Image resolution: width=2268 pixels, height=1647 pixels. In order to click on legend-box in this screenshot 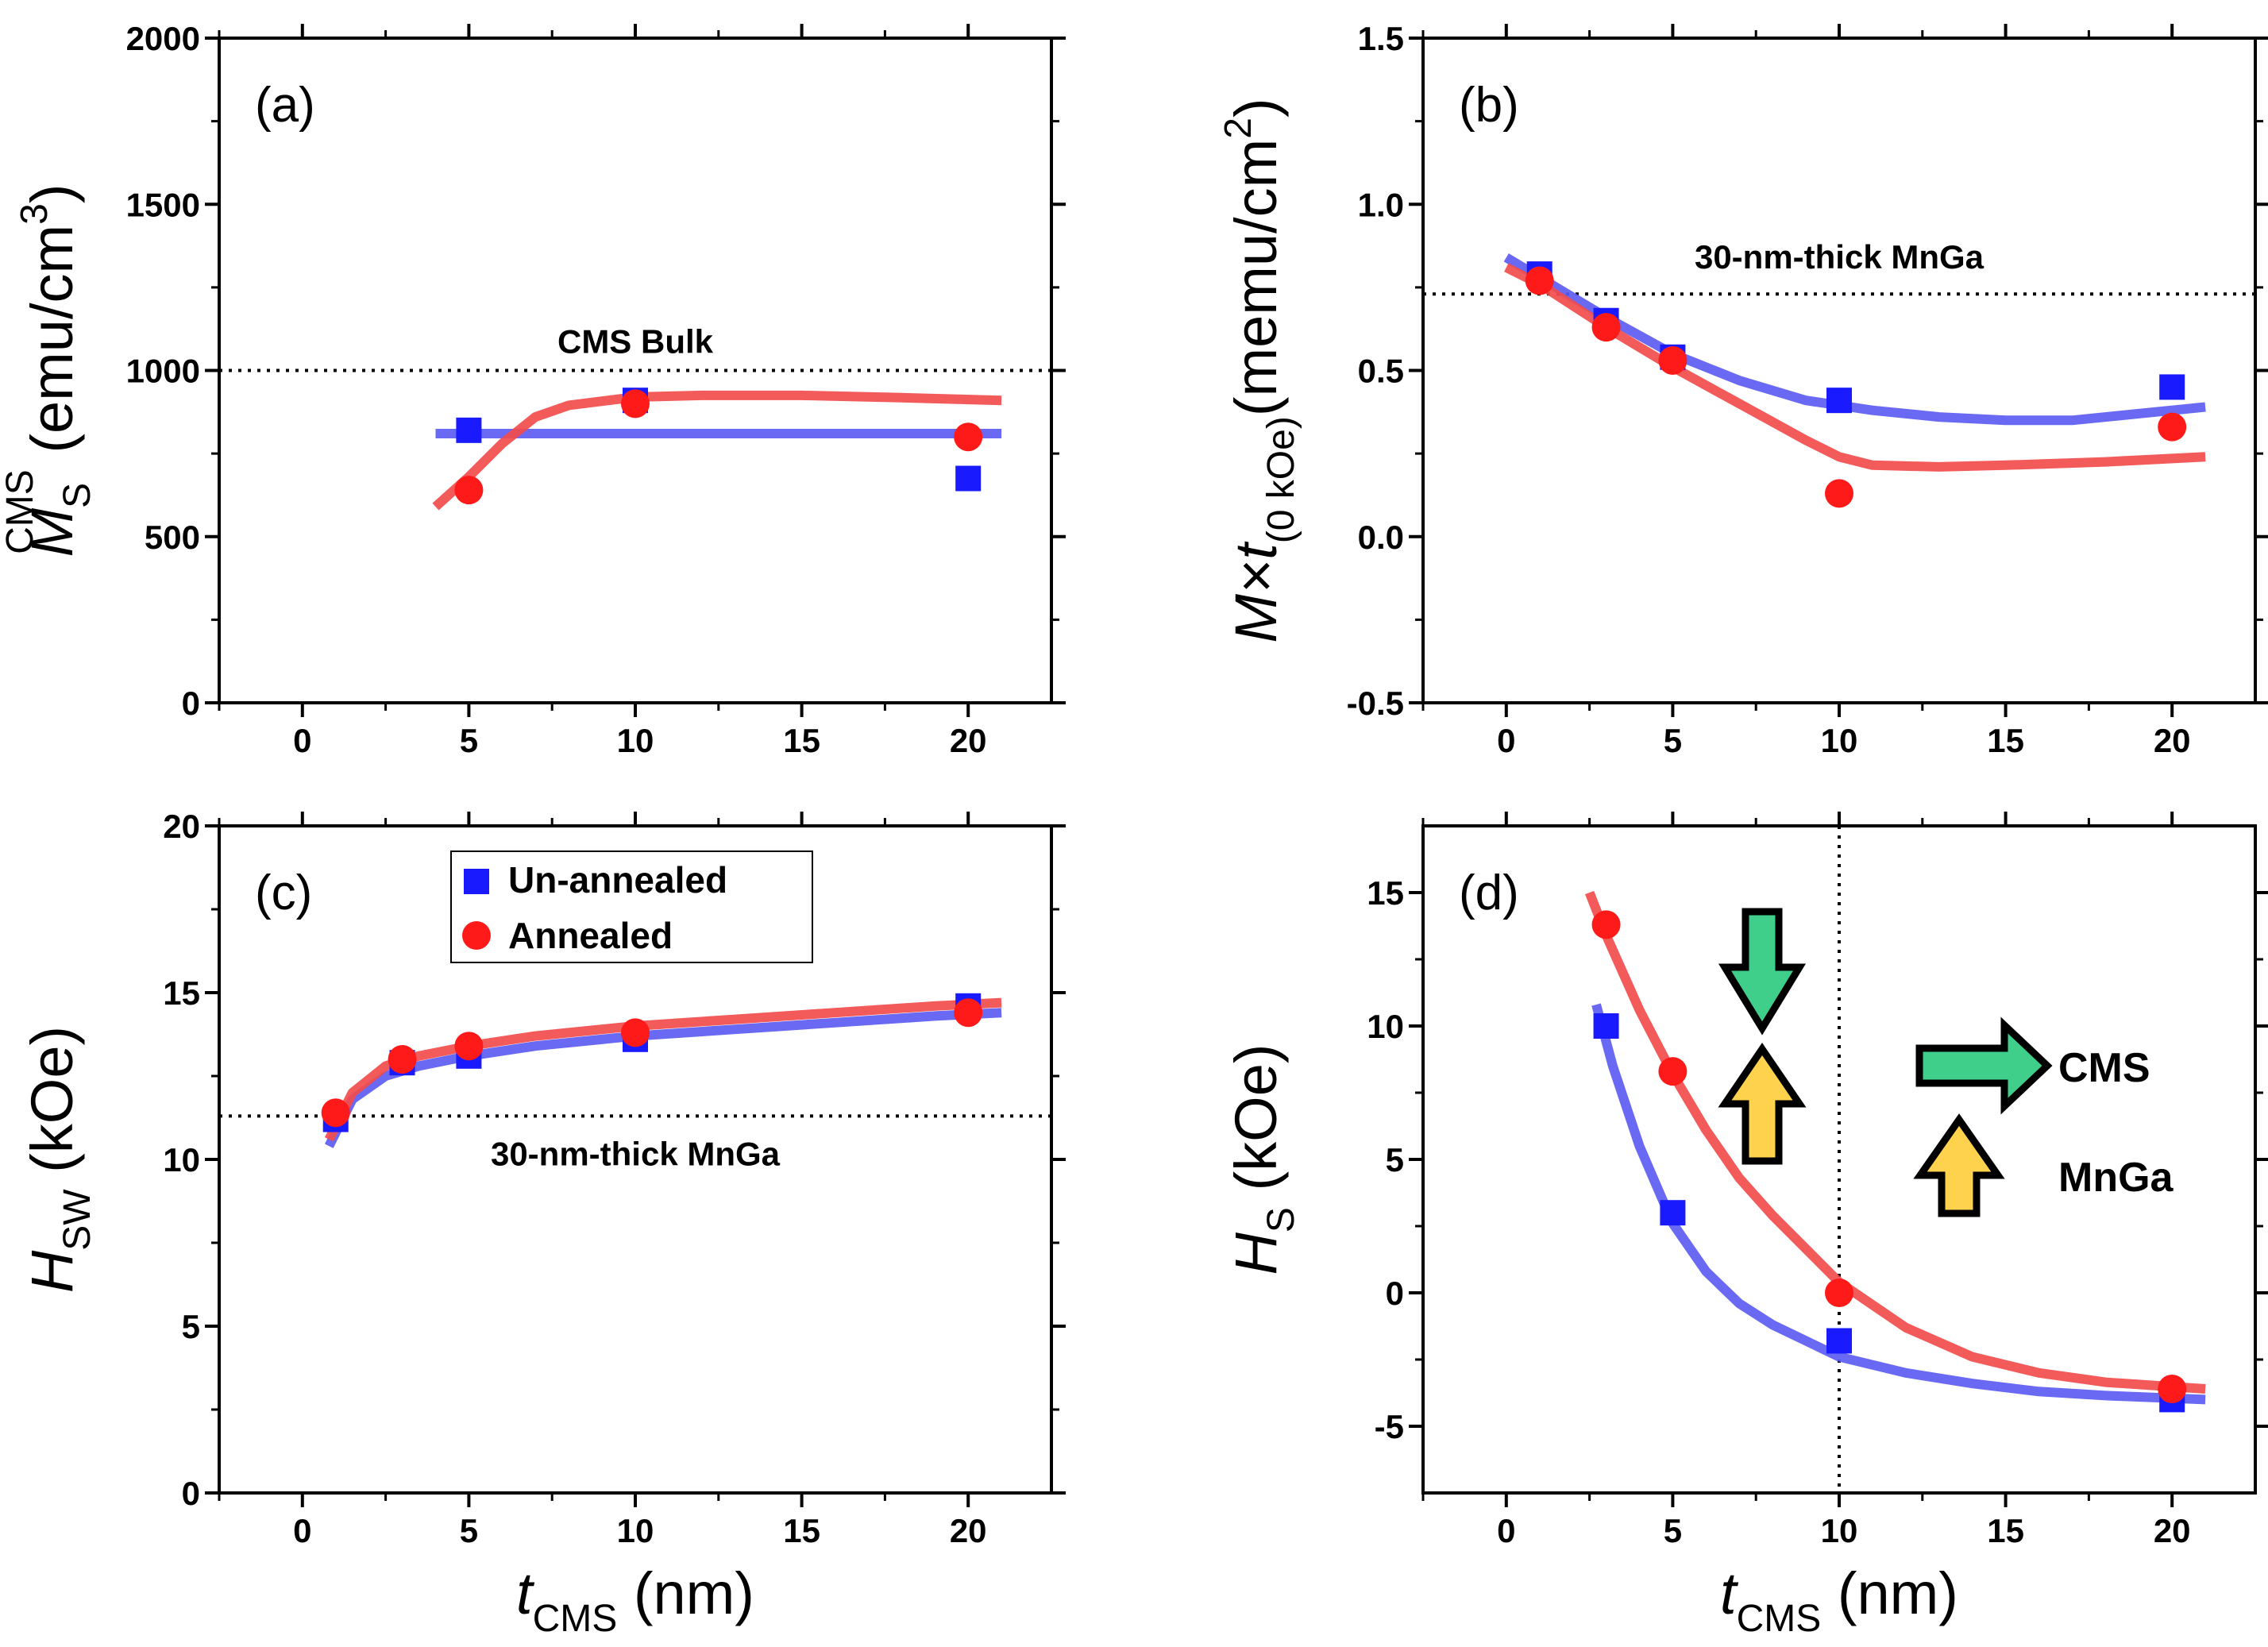, I will do `click(631, 906)`.